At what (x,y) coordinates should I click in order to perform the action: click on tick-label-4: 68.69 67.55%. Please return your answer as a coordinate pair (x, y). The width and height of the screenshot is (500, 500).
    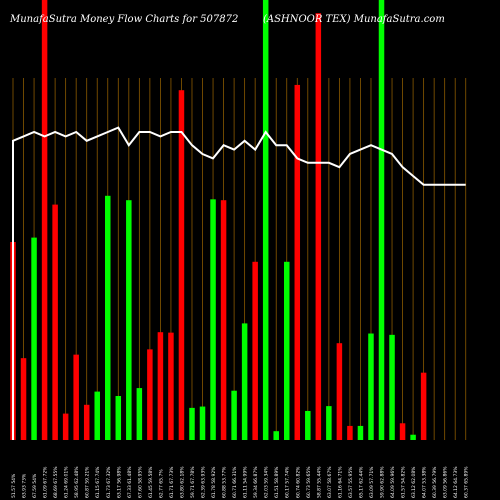
    Looking at the image, I should click on (56, 482).